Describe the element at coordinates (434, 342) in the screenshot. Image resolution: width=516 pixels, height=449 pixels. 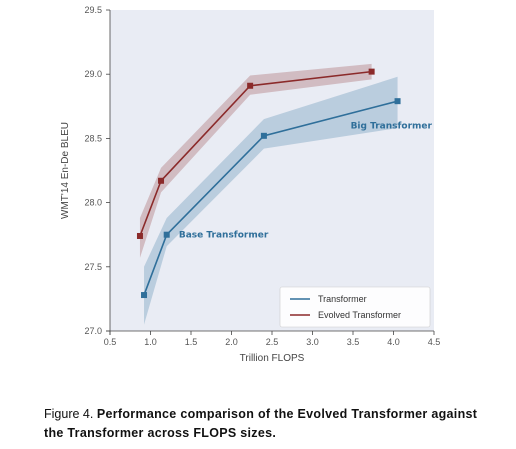
I see `x-tick-label: 4.5` at that location.